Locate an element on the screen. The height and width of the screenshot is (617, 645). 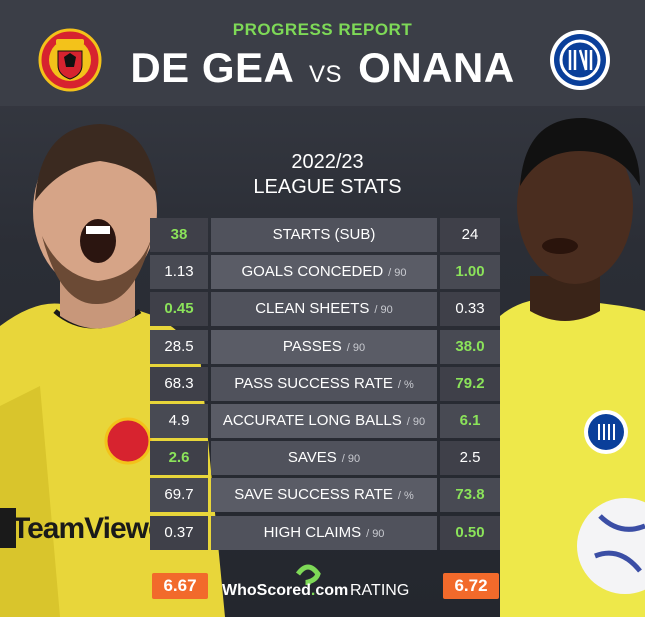
stat-right-value: 73.8 is located at coordinates (470, 495).